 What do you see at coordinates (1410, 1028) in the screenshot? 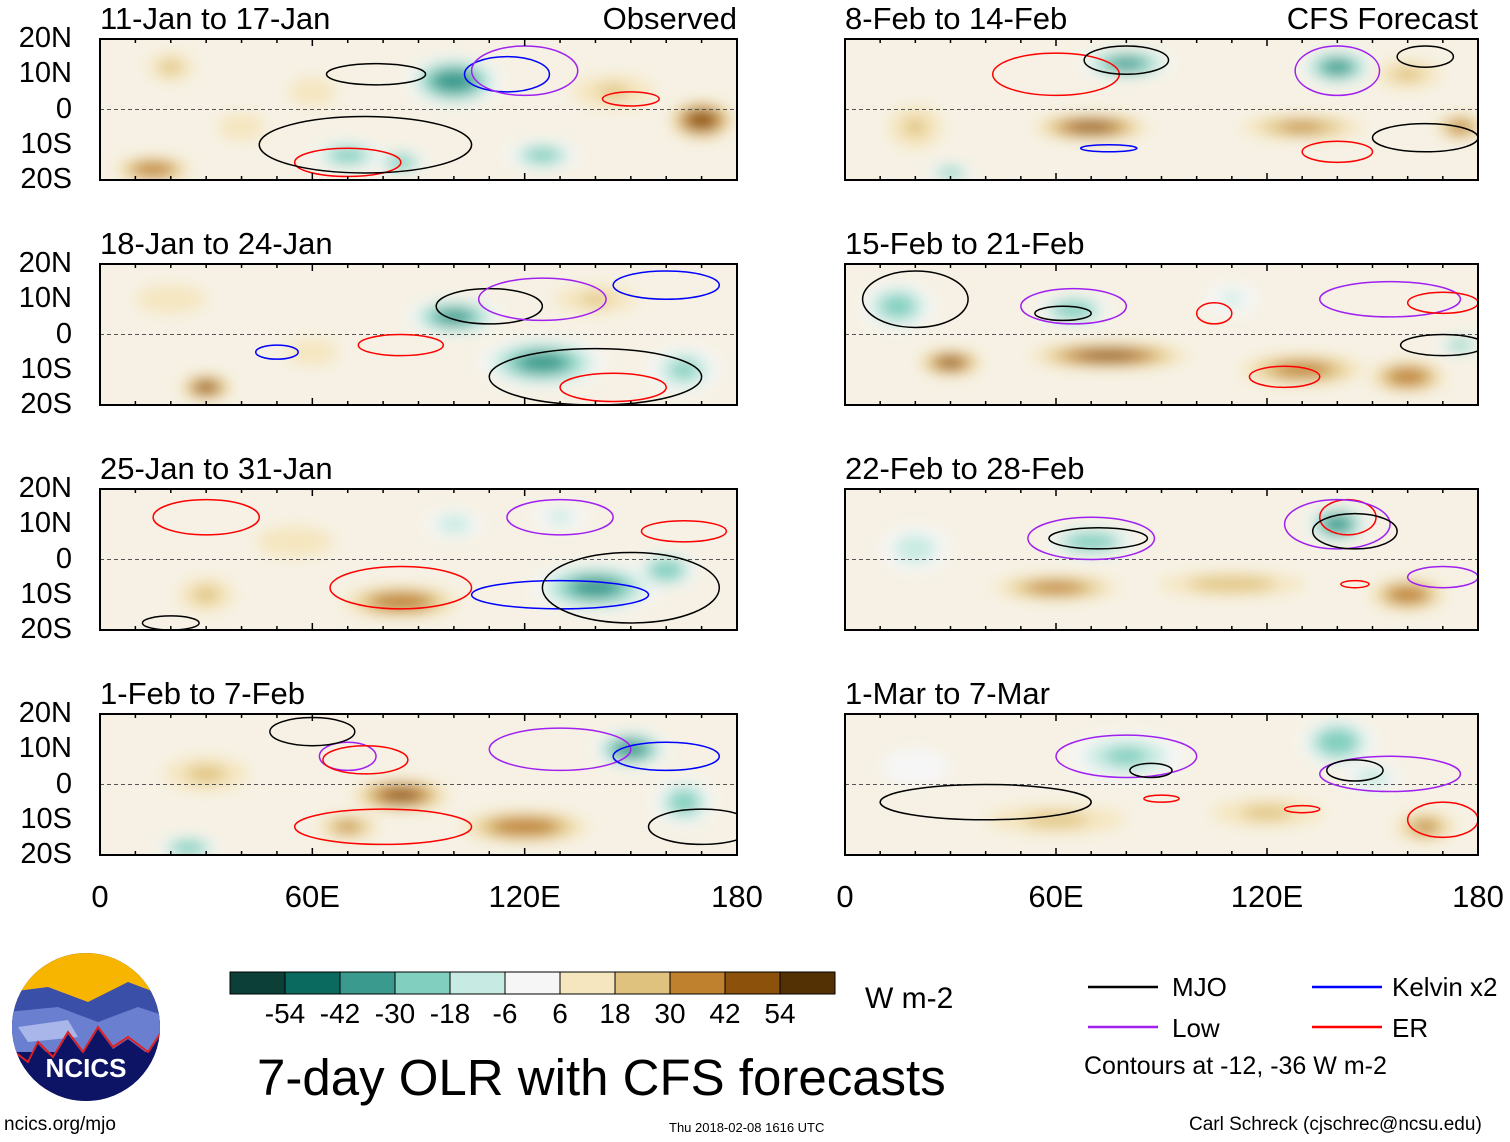
I see `legend-er: ER` at bounding box center [1410, 1028].